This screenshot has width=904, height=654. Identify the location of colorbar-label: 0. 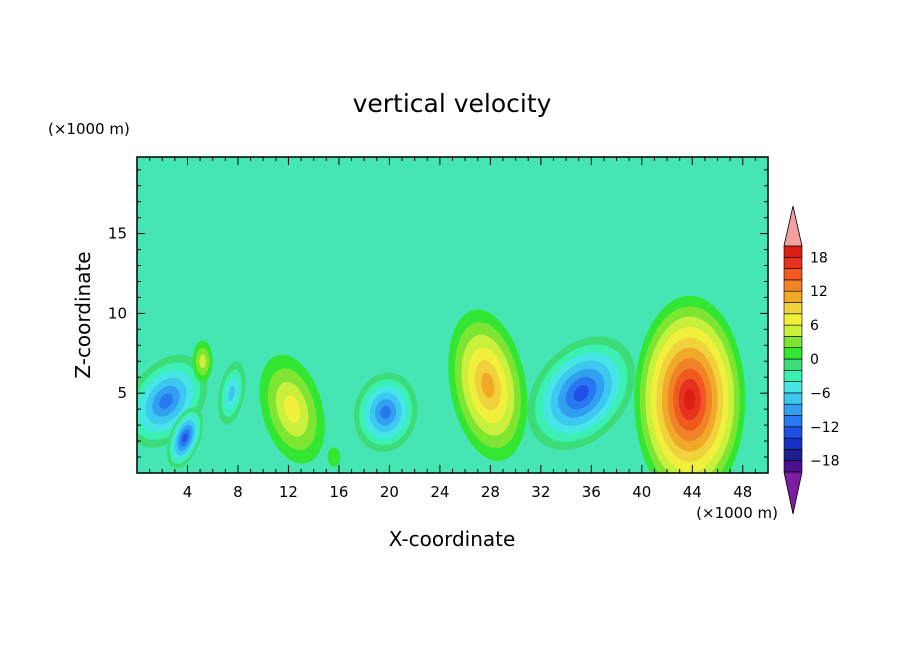
(814, 360).